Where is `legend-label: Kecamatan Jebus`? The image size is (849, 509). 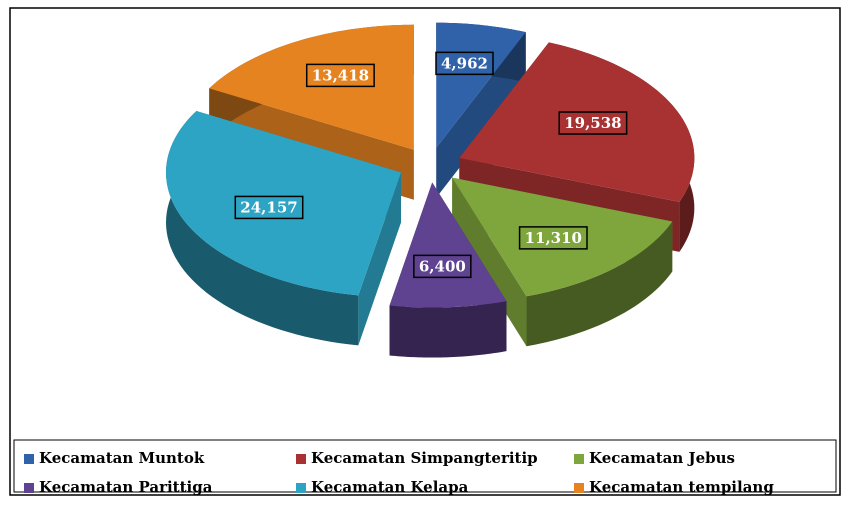 legend-label: Kecamatan Jebus is located at coordinates (662, 458).